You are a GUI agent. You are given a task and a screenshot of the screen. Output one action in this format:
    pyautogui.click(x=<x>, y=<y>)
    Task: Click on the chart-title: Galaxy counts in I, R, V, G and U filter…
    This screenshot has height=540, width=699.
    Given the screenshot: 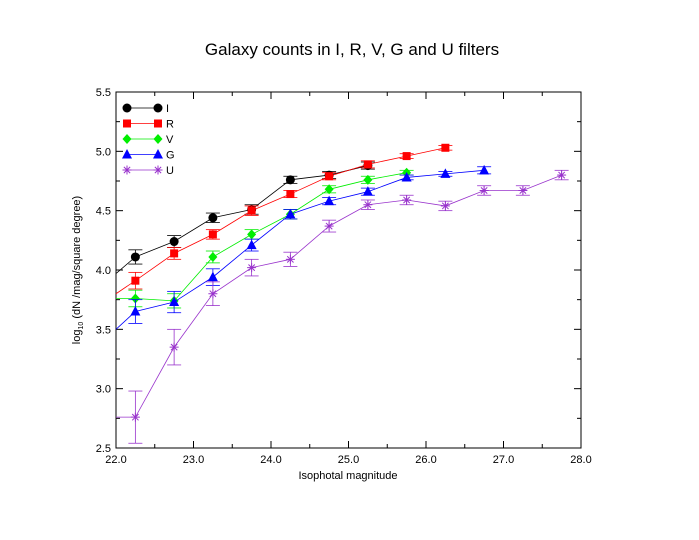 What is the action you would take?
    pyautogui.click(x=352, y=49)
    